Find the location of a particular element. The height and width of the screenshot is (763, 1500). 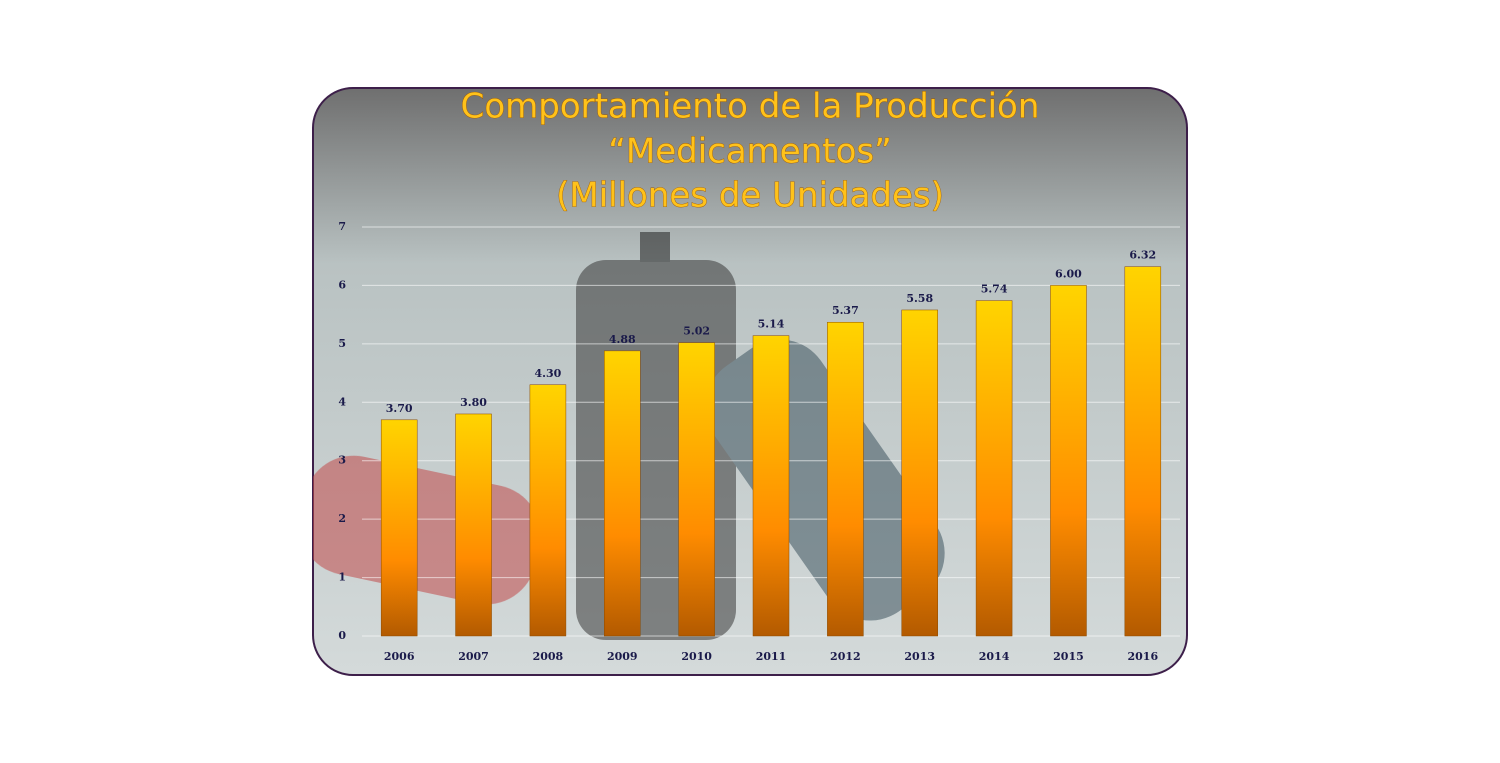

chart-title: (Millones de Unidades) is located at coordinates (750, 196).